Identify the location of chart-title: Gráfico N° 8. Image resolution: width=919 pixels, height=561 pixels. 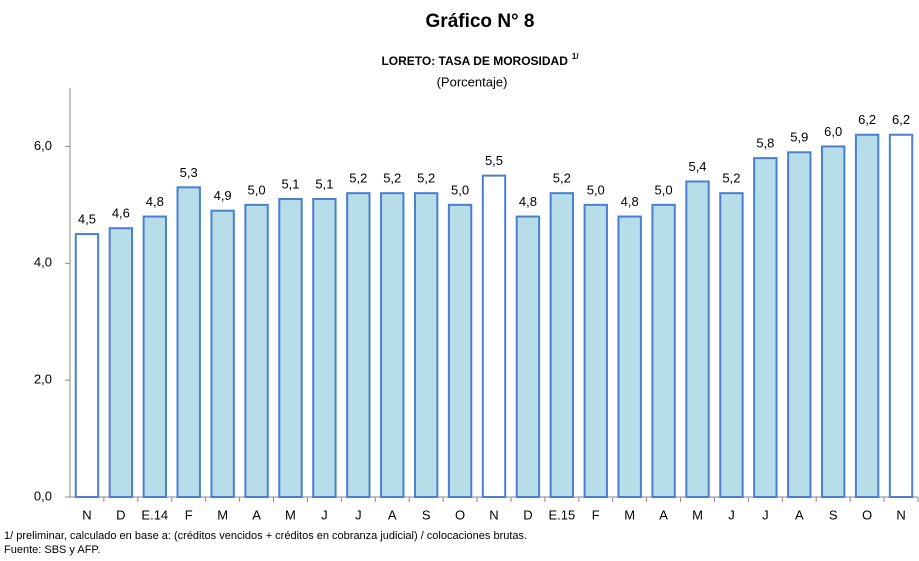
(480, 21).